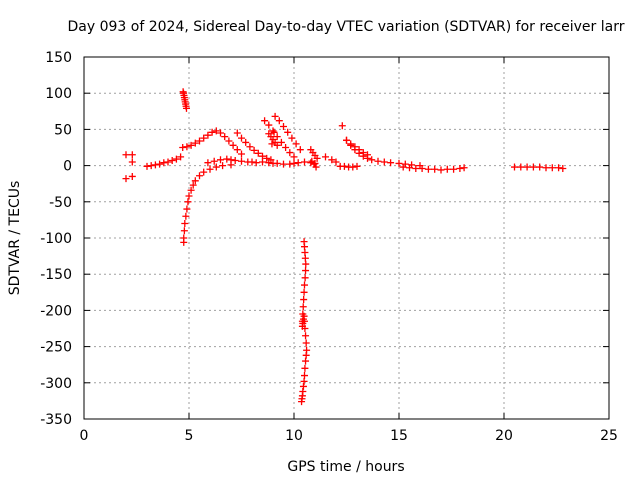 This screenshot has width=640, height=480. Describe the element at coordinates (84, 436) in the screenshot. I see `x-tick-label: 0` at that location.